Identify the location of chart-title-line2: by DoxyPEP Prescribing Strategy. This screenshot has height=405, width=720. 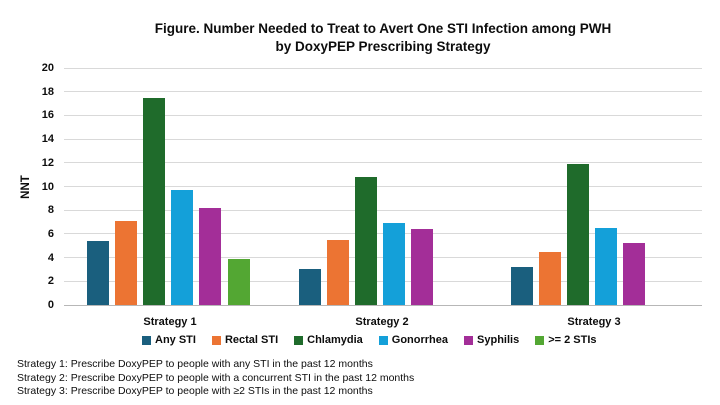
(383, 46).